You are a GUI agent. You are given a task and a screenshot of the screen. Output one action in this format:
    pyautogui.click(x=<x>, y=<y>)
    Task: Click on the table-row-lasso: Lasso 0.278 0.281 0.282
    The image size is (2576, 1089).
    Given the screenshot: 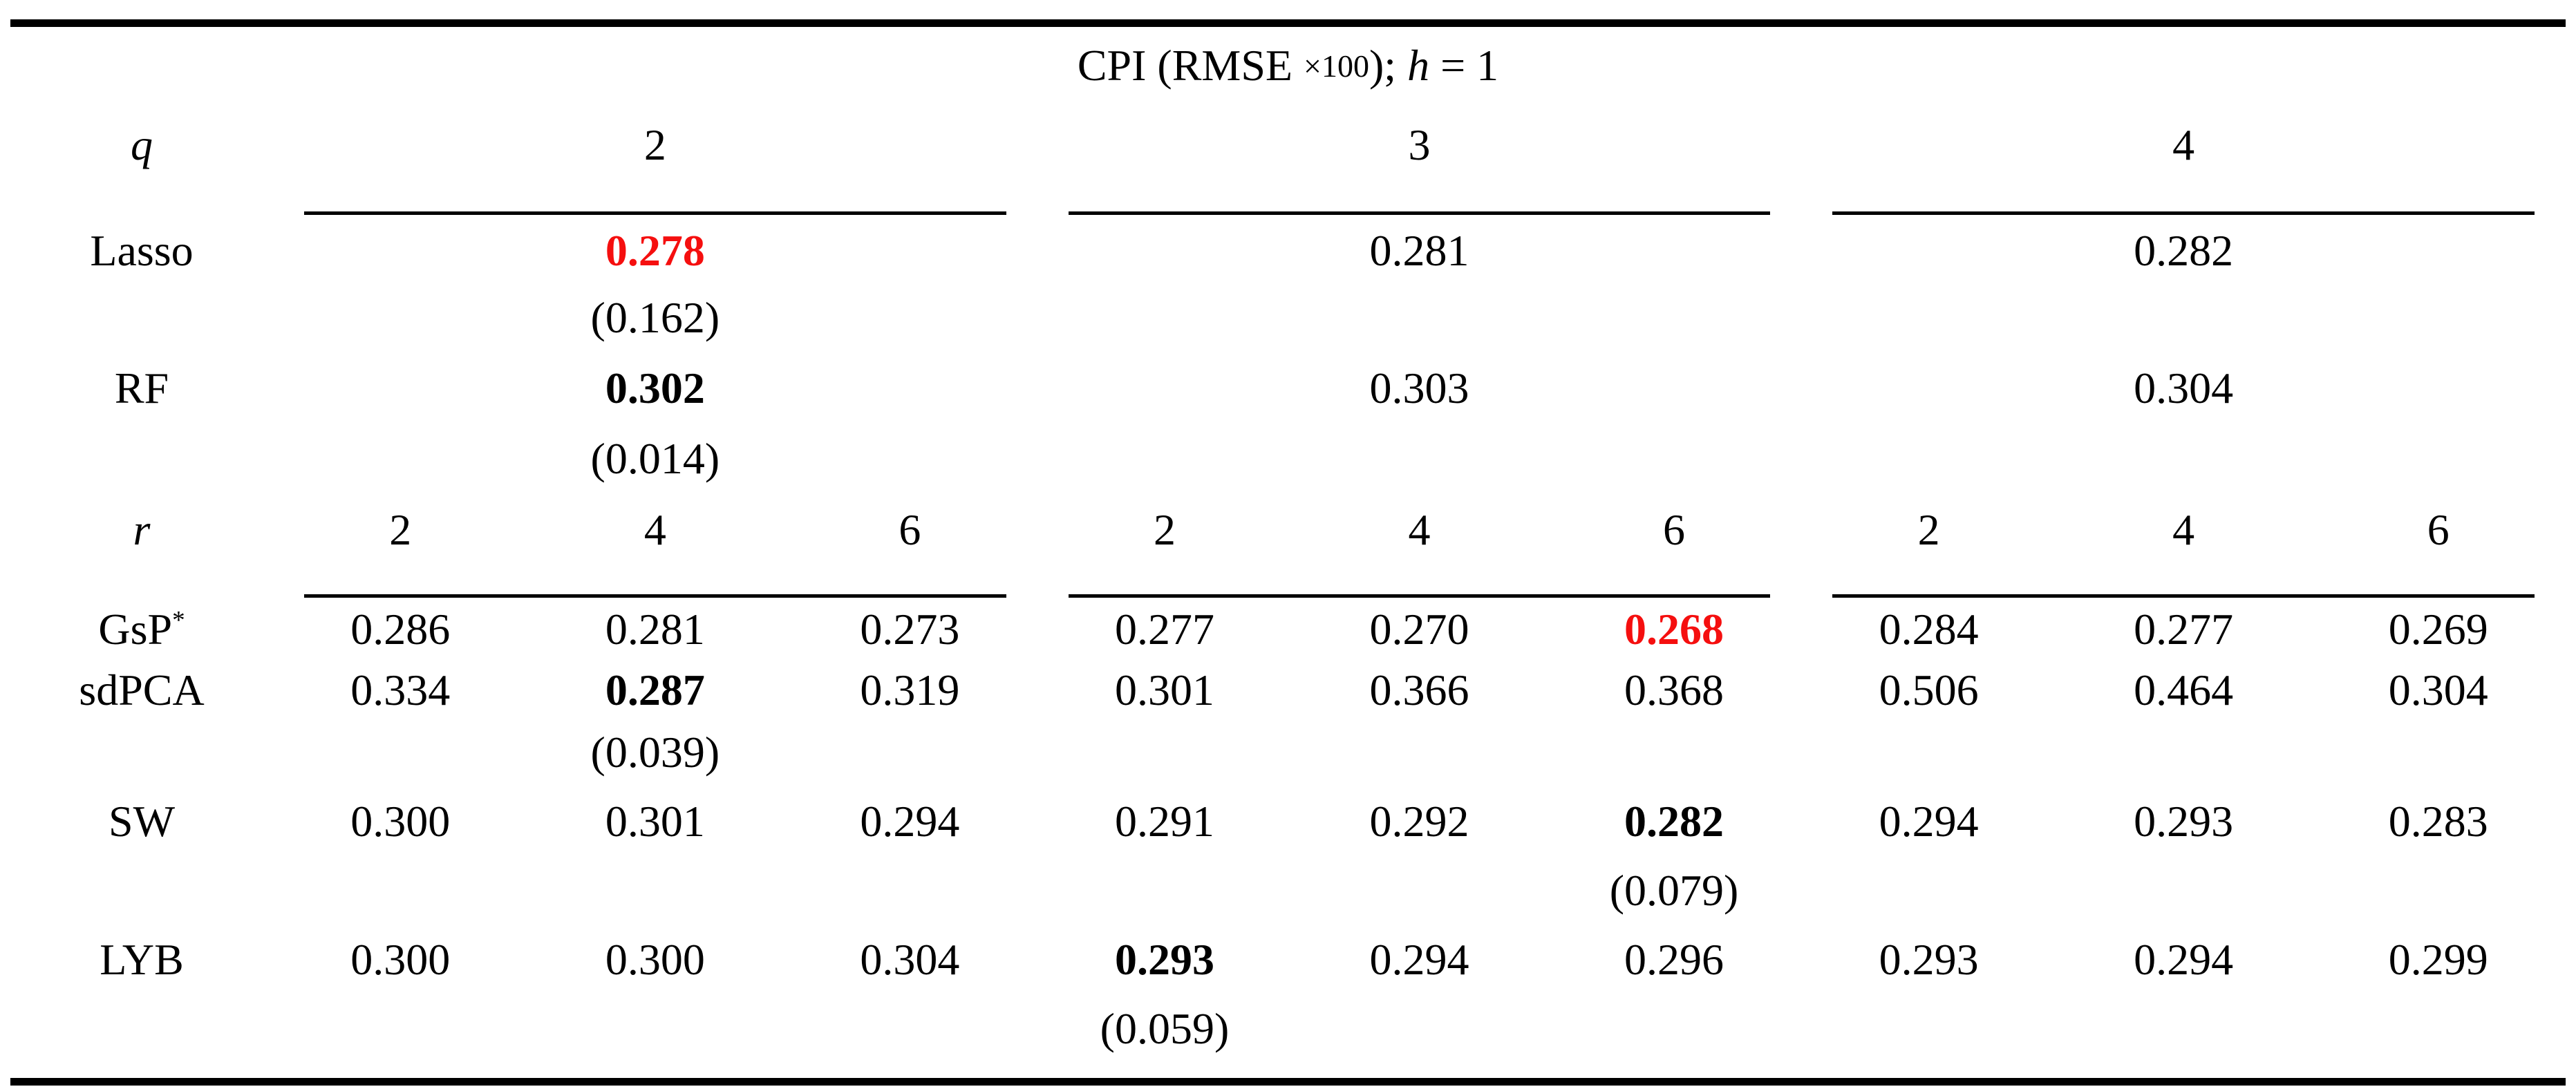 What is the action you would take?
    pyautogui.click(x=1288, y=250)
    